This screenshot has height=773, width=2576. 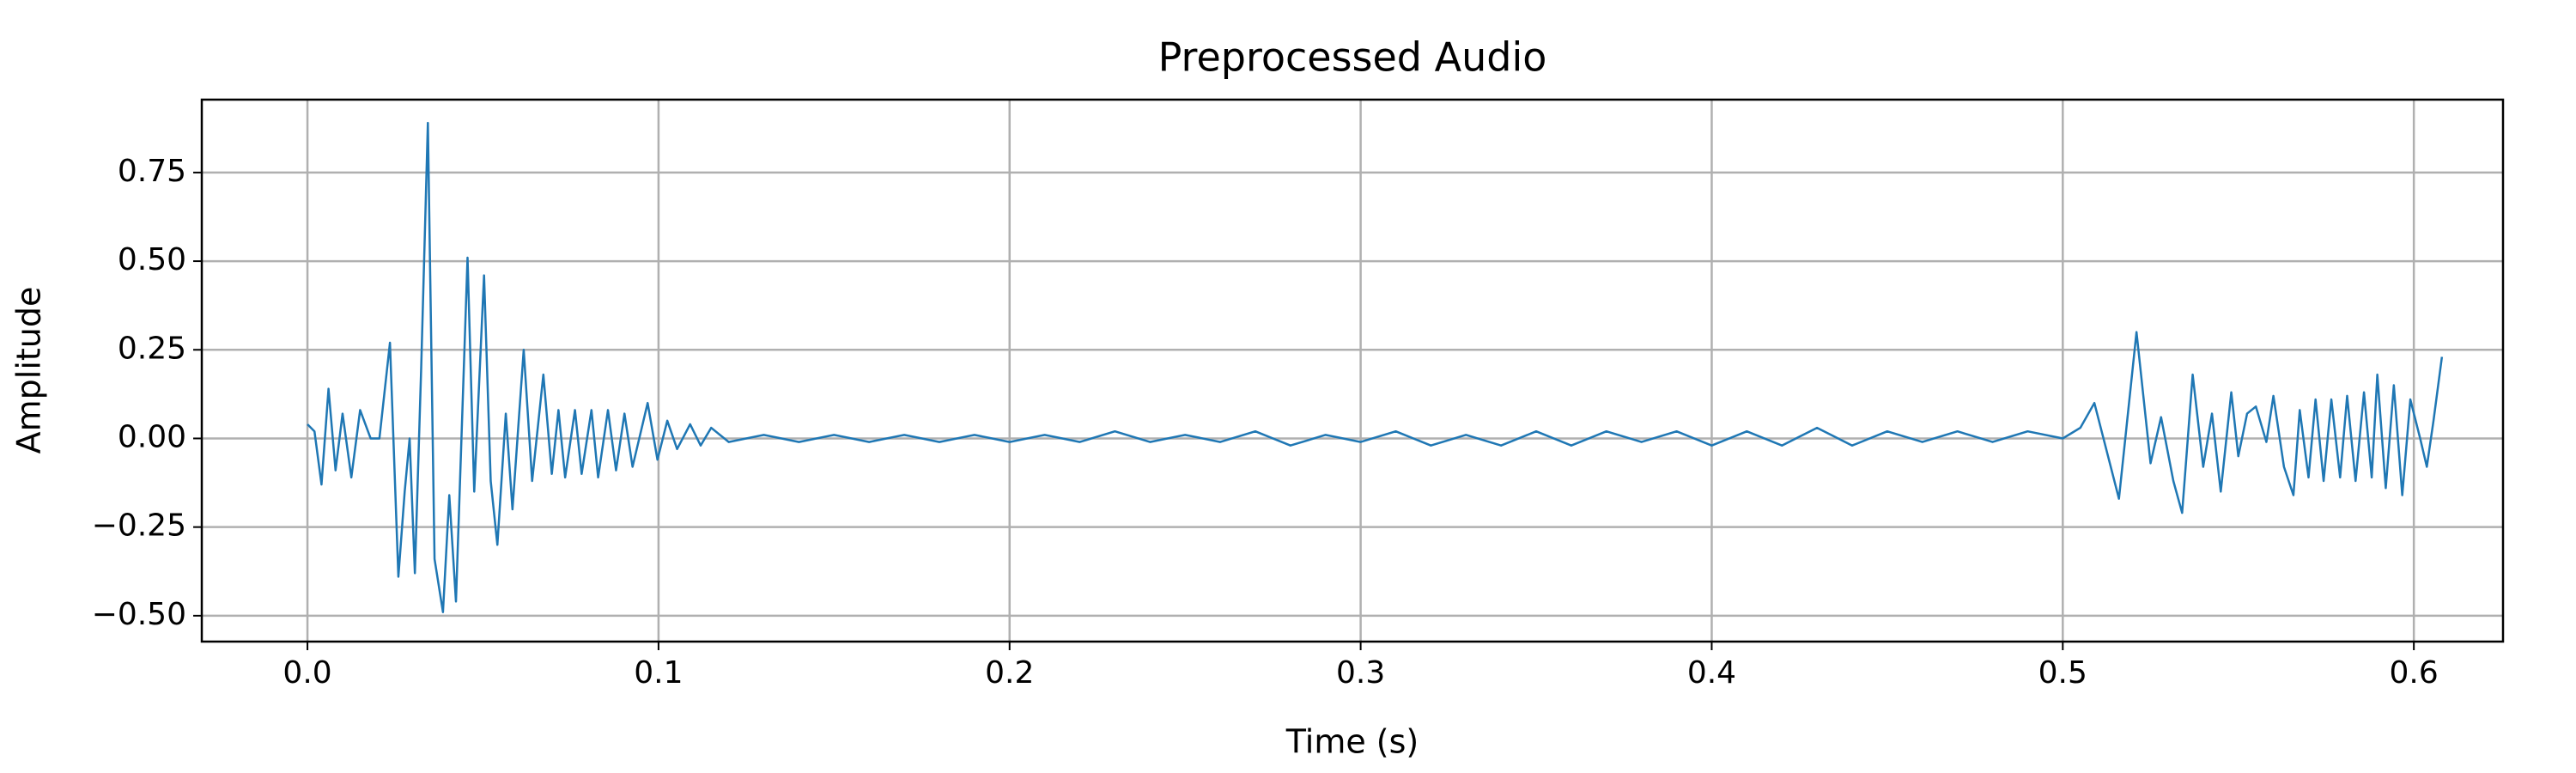 What do you see at coordinates (307, 673) in the screenshot?
I see `x-tick-label: 0.0` at bounding box center [307, 673].